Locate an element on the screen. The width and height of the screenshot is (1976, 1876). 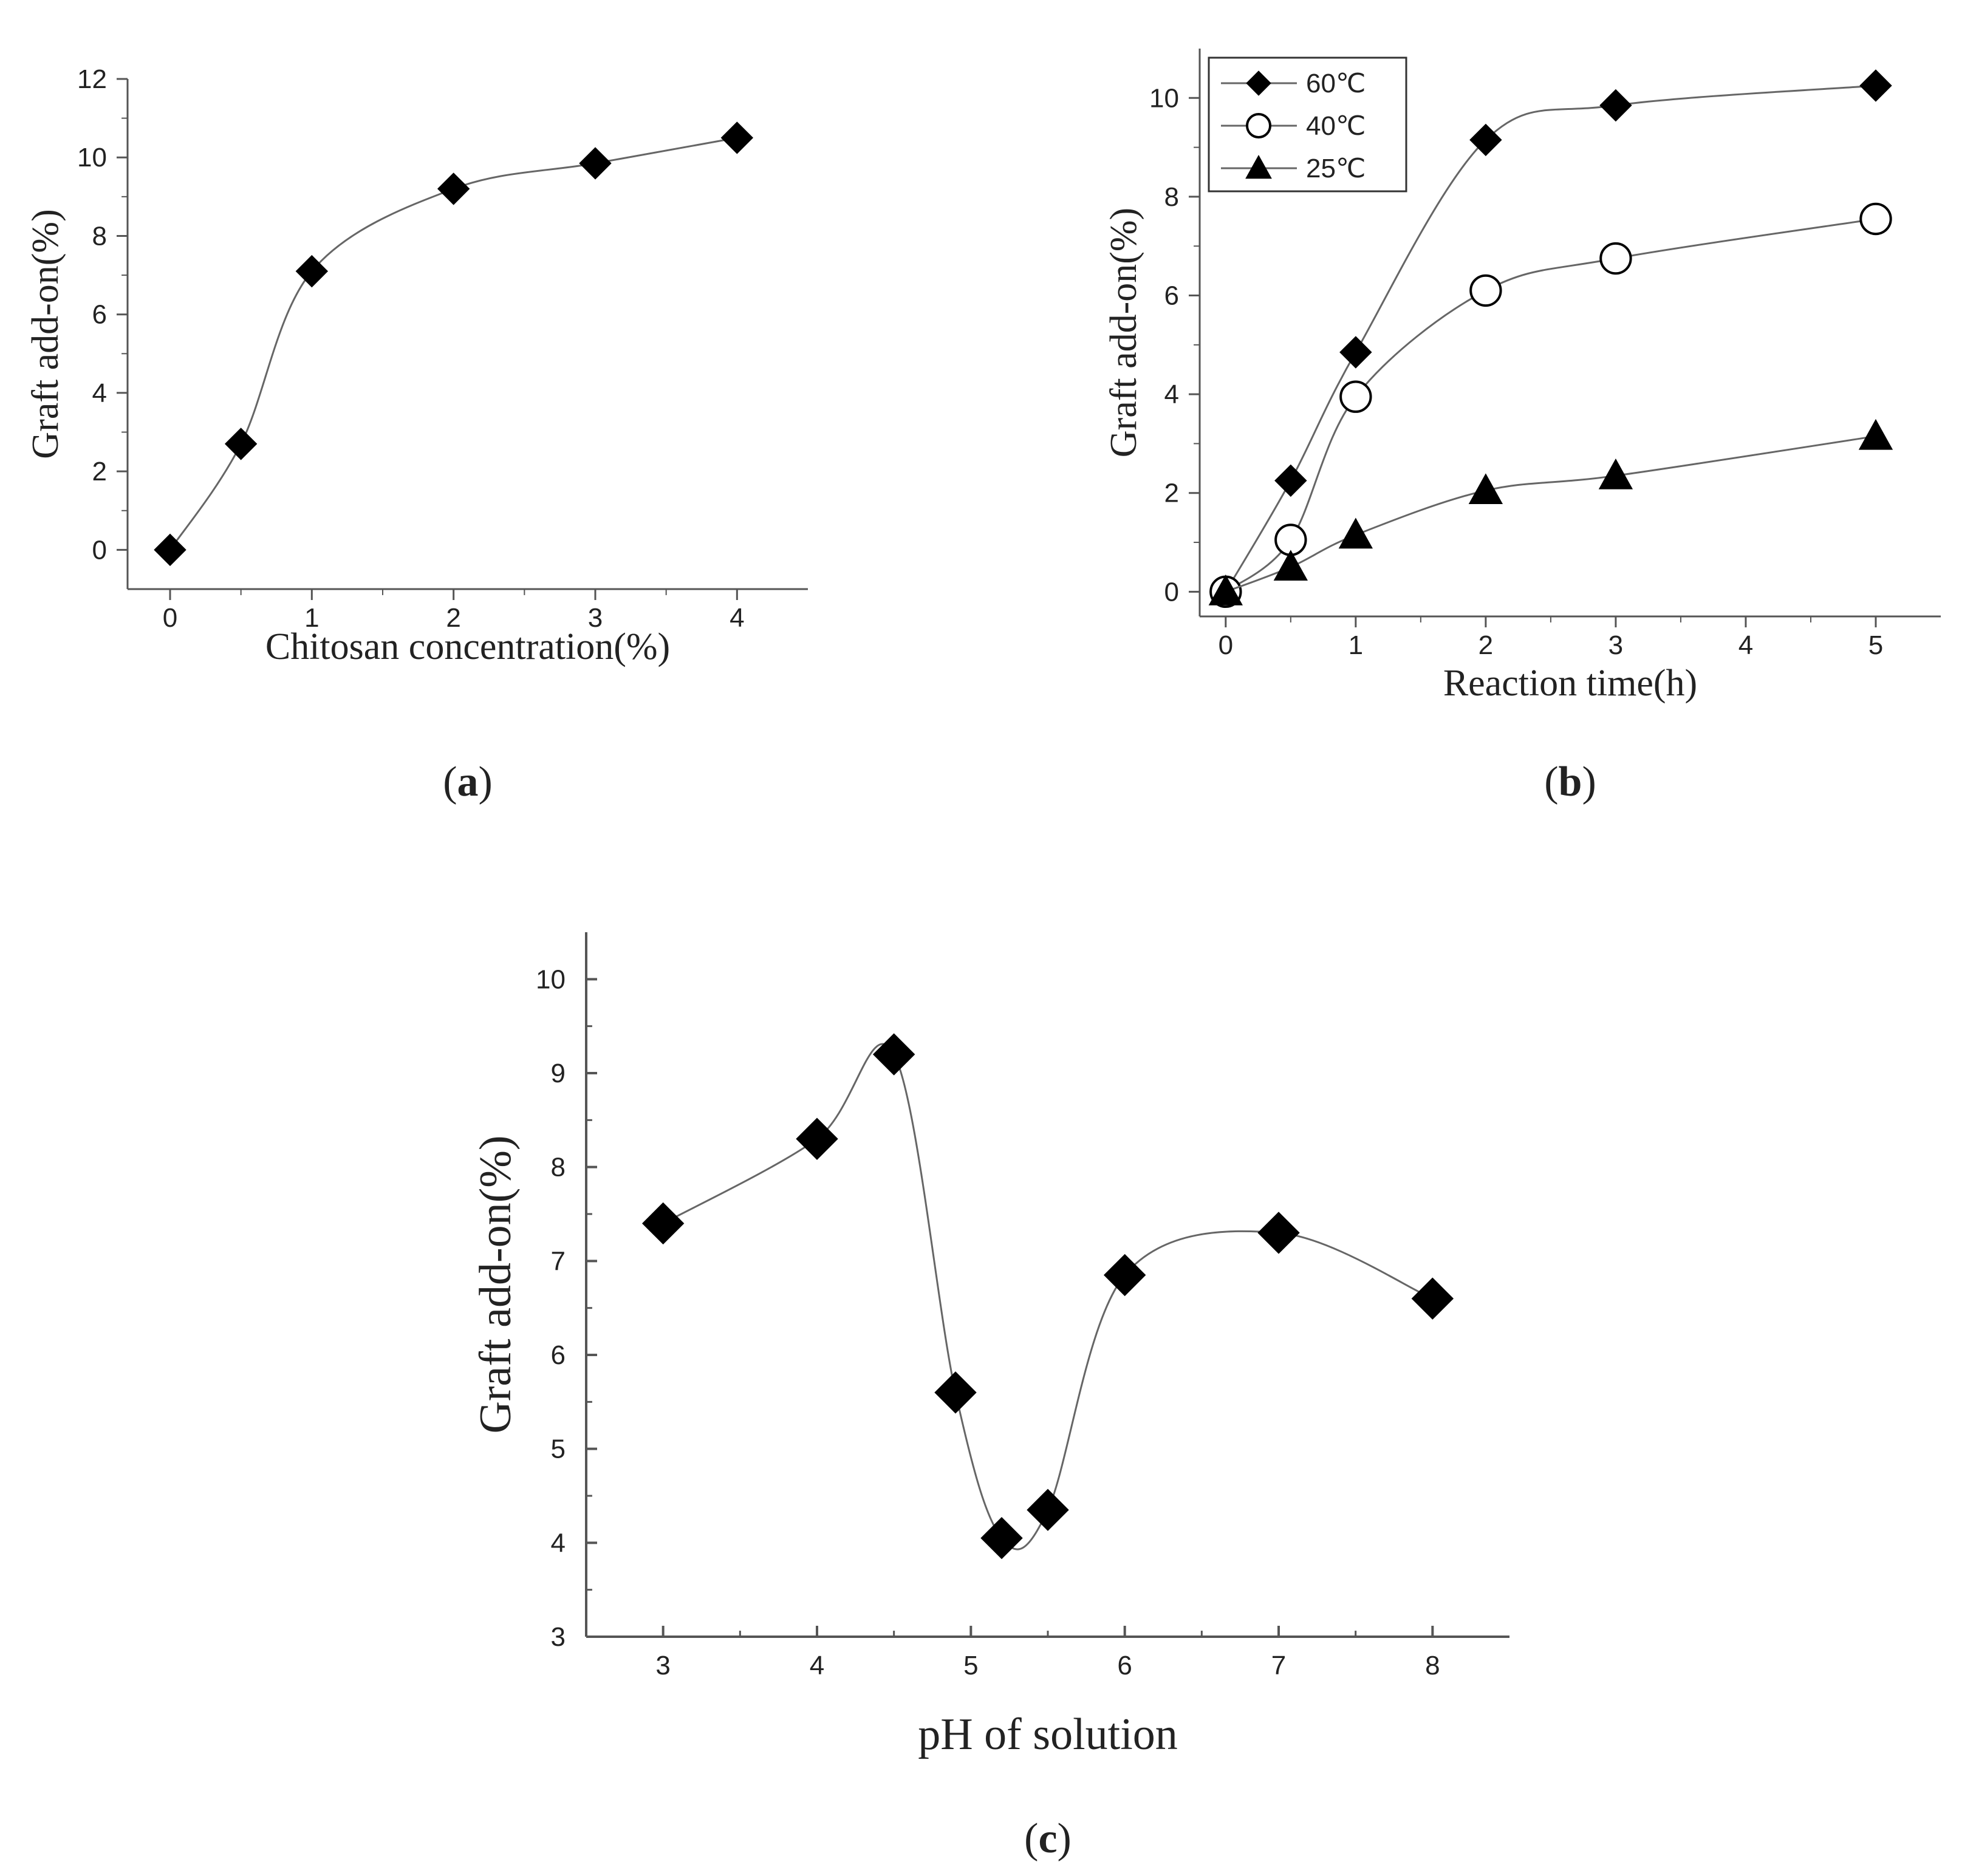
legend-item: 25℃ is located at coordinates (1294, 169).